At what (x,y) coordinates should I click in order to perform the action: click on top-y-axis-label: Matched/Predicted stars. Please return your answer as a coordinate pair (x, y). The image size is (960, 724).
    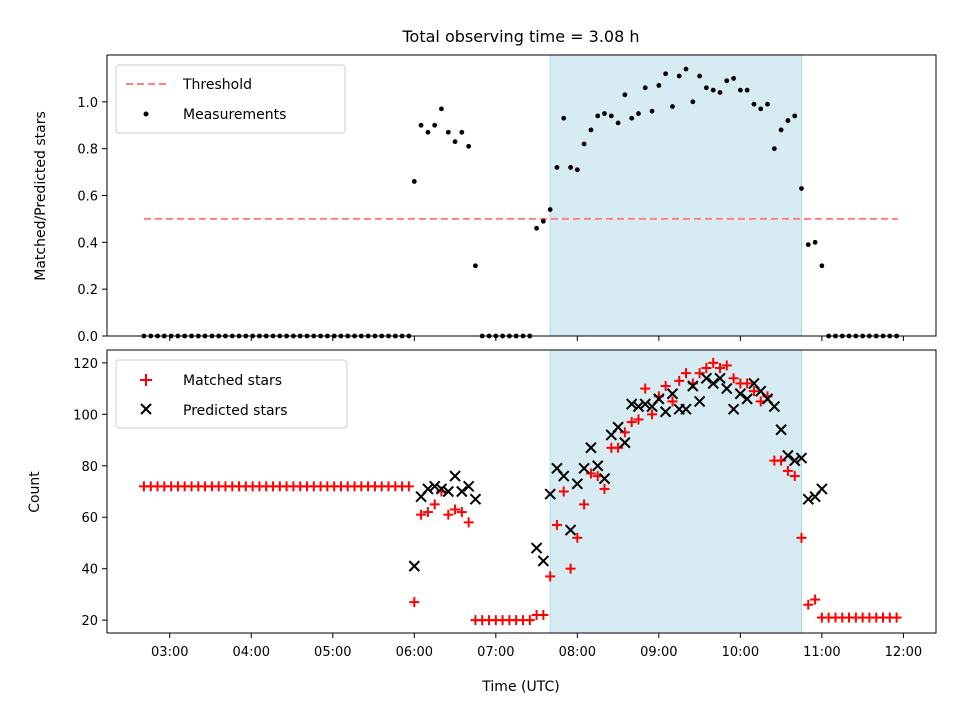
    Looking at the image, I should click on (41, 196).